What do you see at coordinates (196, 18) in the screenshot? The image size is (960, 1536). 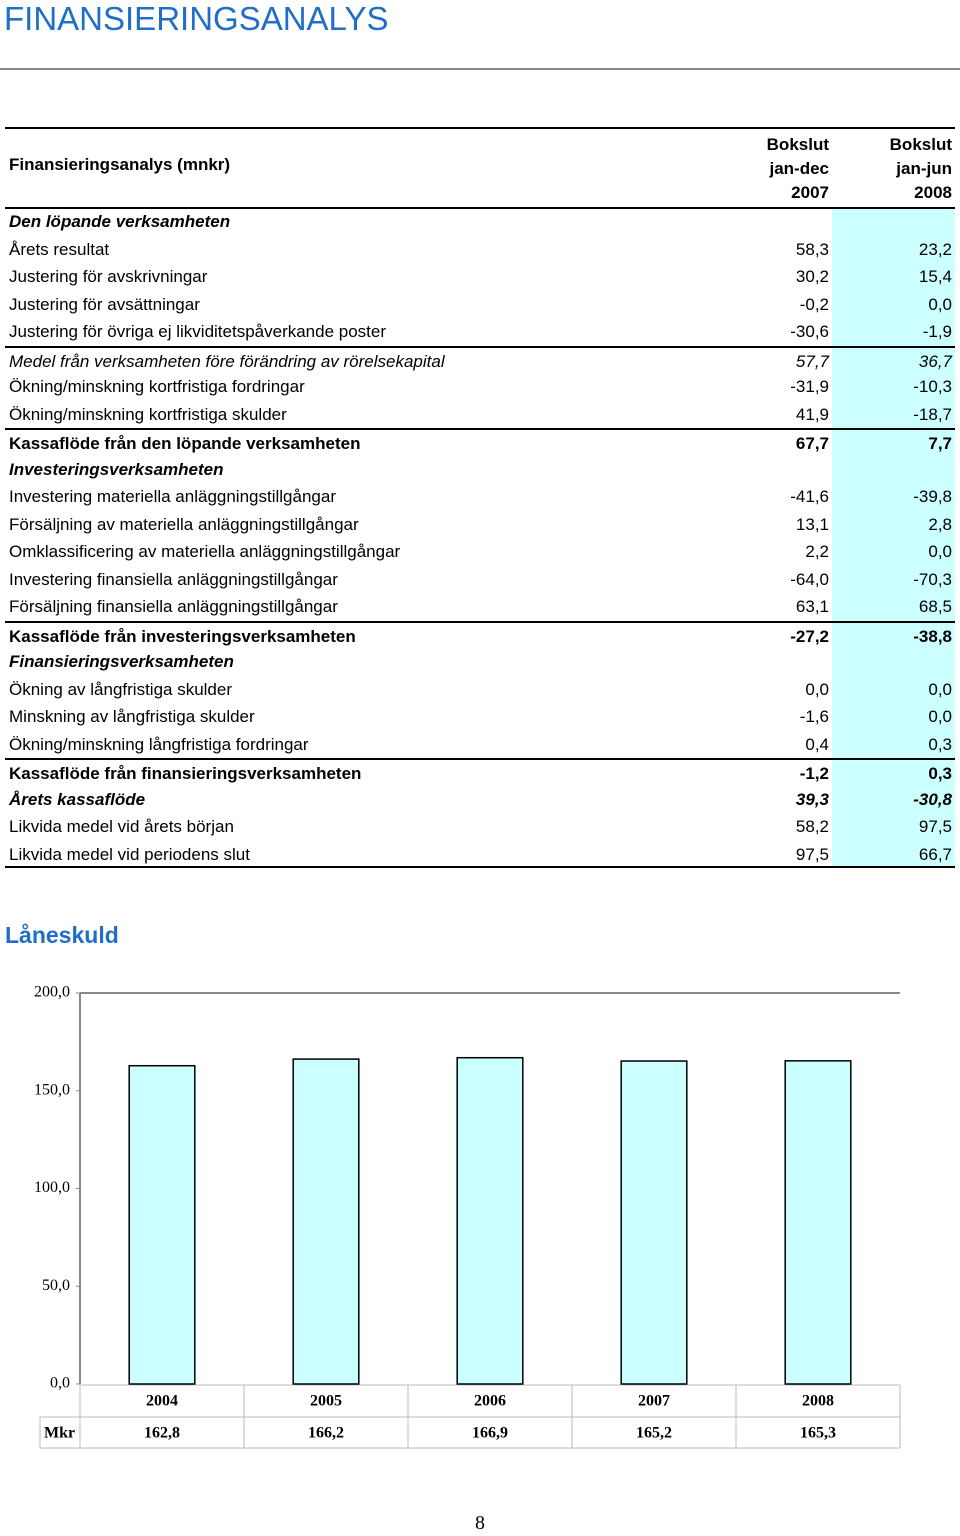 I see `page-title: FINANSIERINGSANALYS` at bounding box center [196, 18].